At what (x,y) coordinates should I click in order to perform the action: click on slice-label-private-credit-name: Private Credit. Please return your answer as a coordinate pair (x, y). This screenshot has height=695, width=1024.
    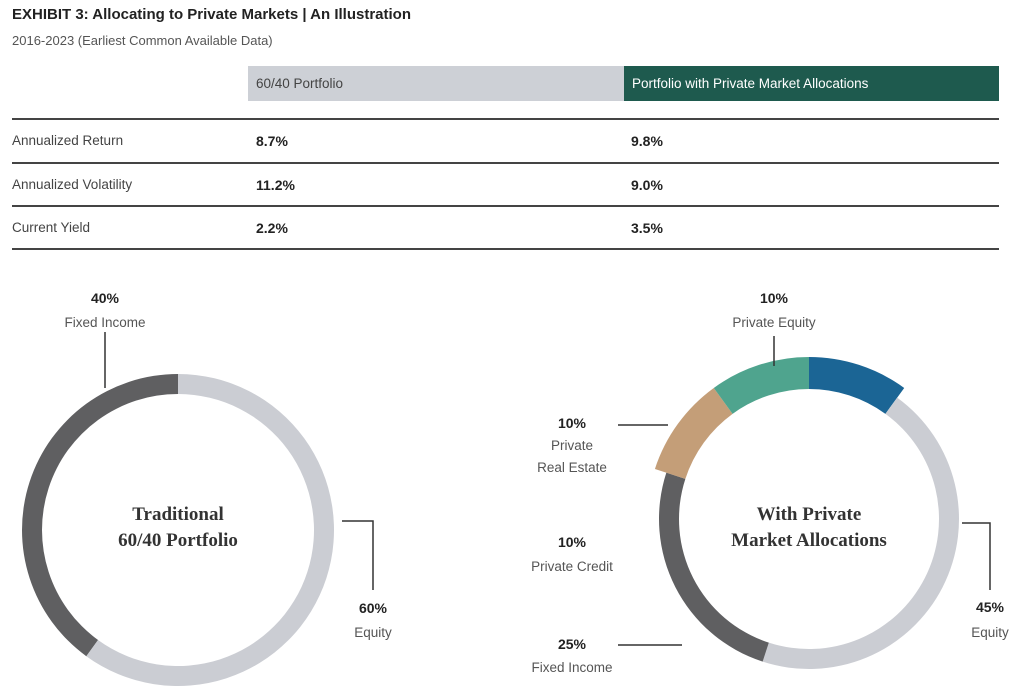
    Looking at the image, I should click on (572, 566).